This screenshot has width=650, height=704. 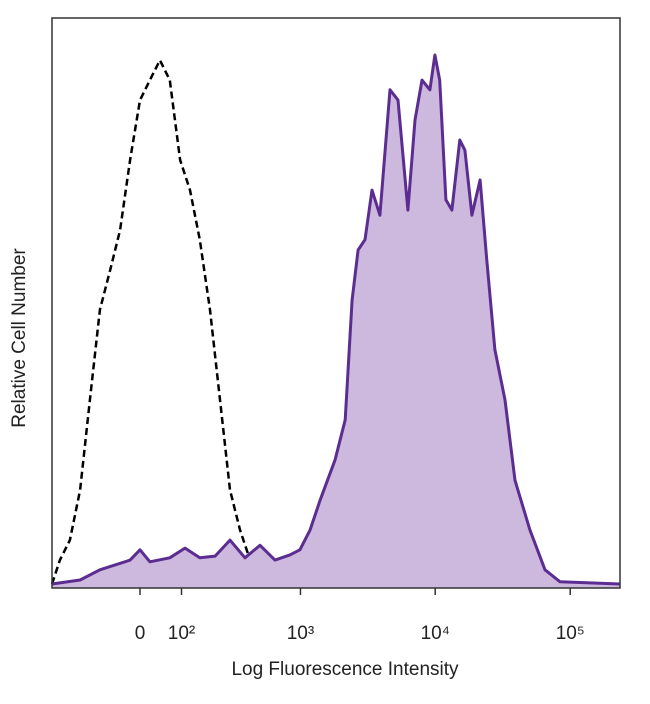 What do you see at coordinates (570, 633) in the screenshot?
I see `x-tick-label: 10⁵` at bounding box center [570, 633].